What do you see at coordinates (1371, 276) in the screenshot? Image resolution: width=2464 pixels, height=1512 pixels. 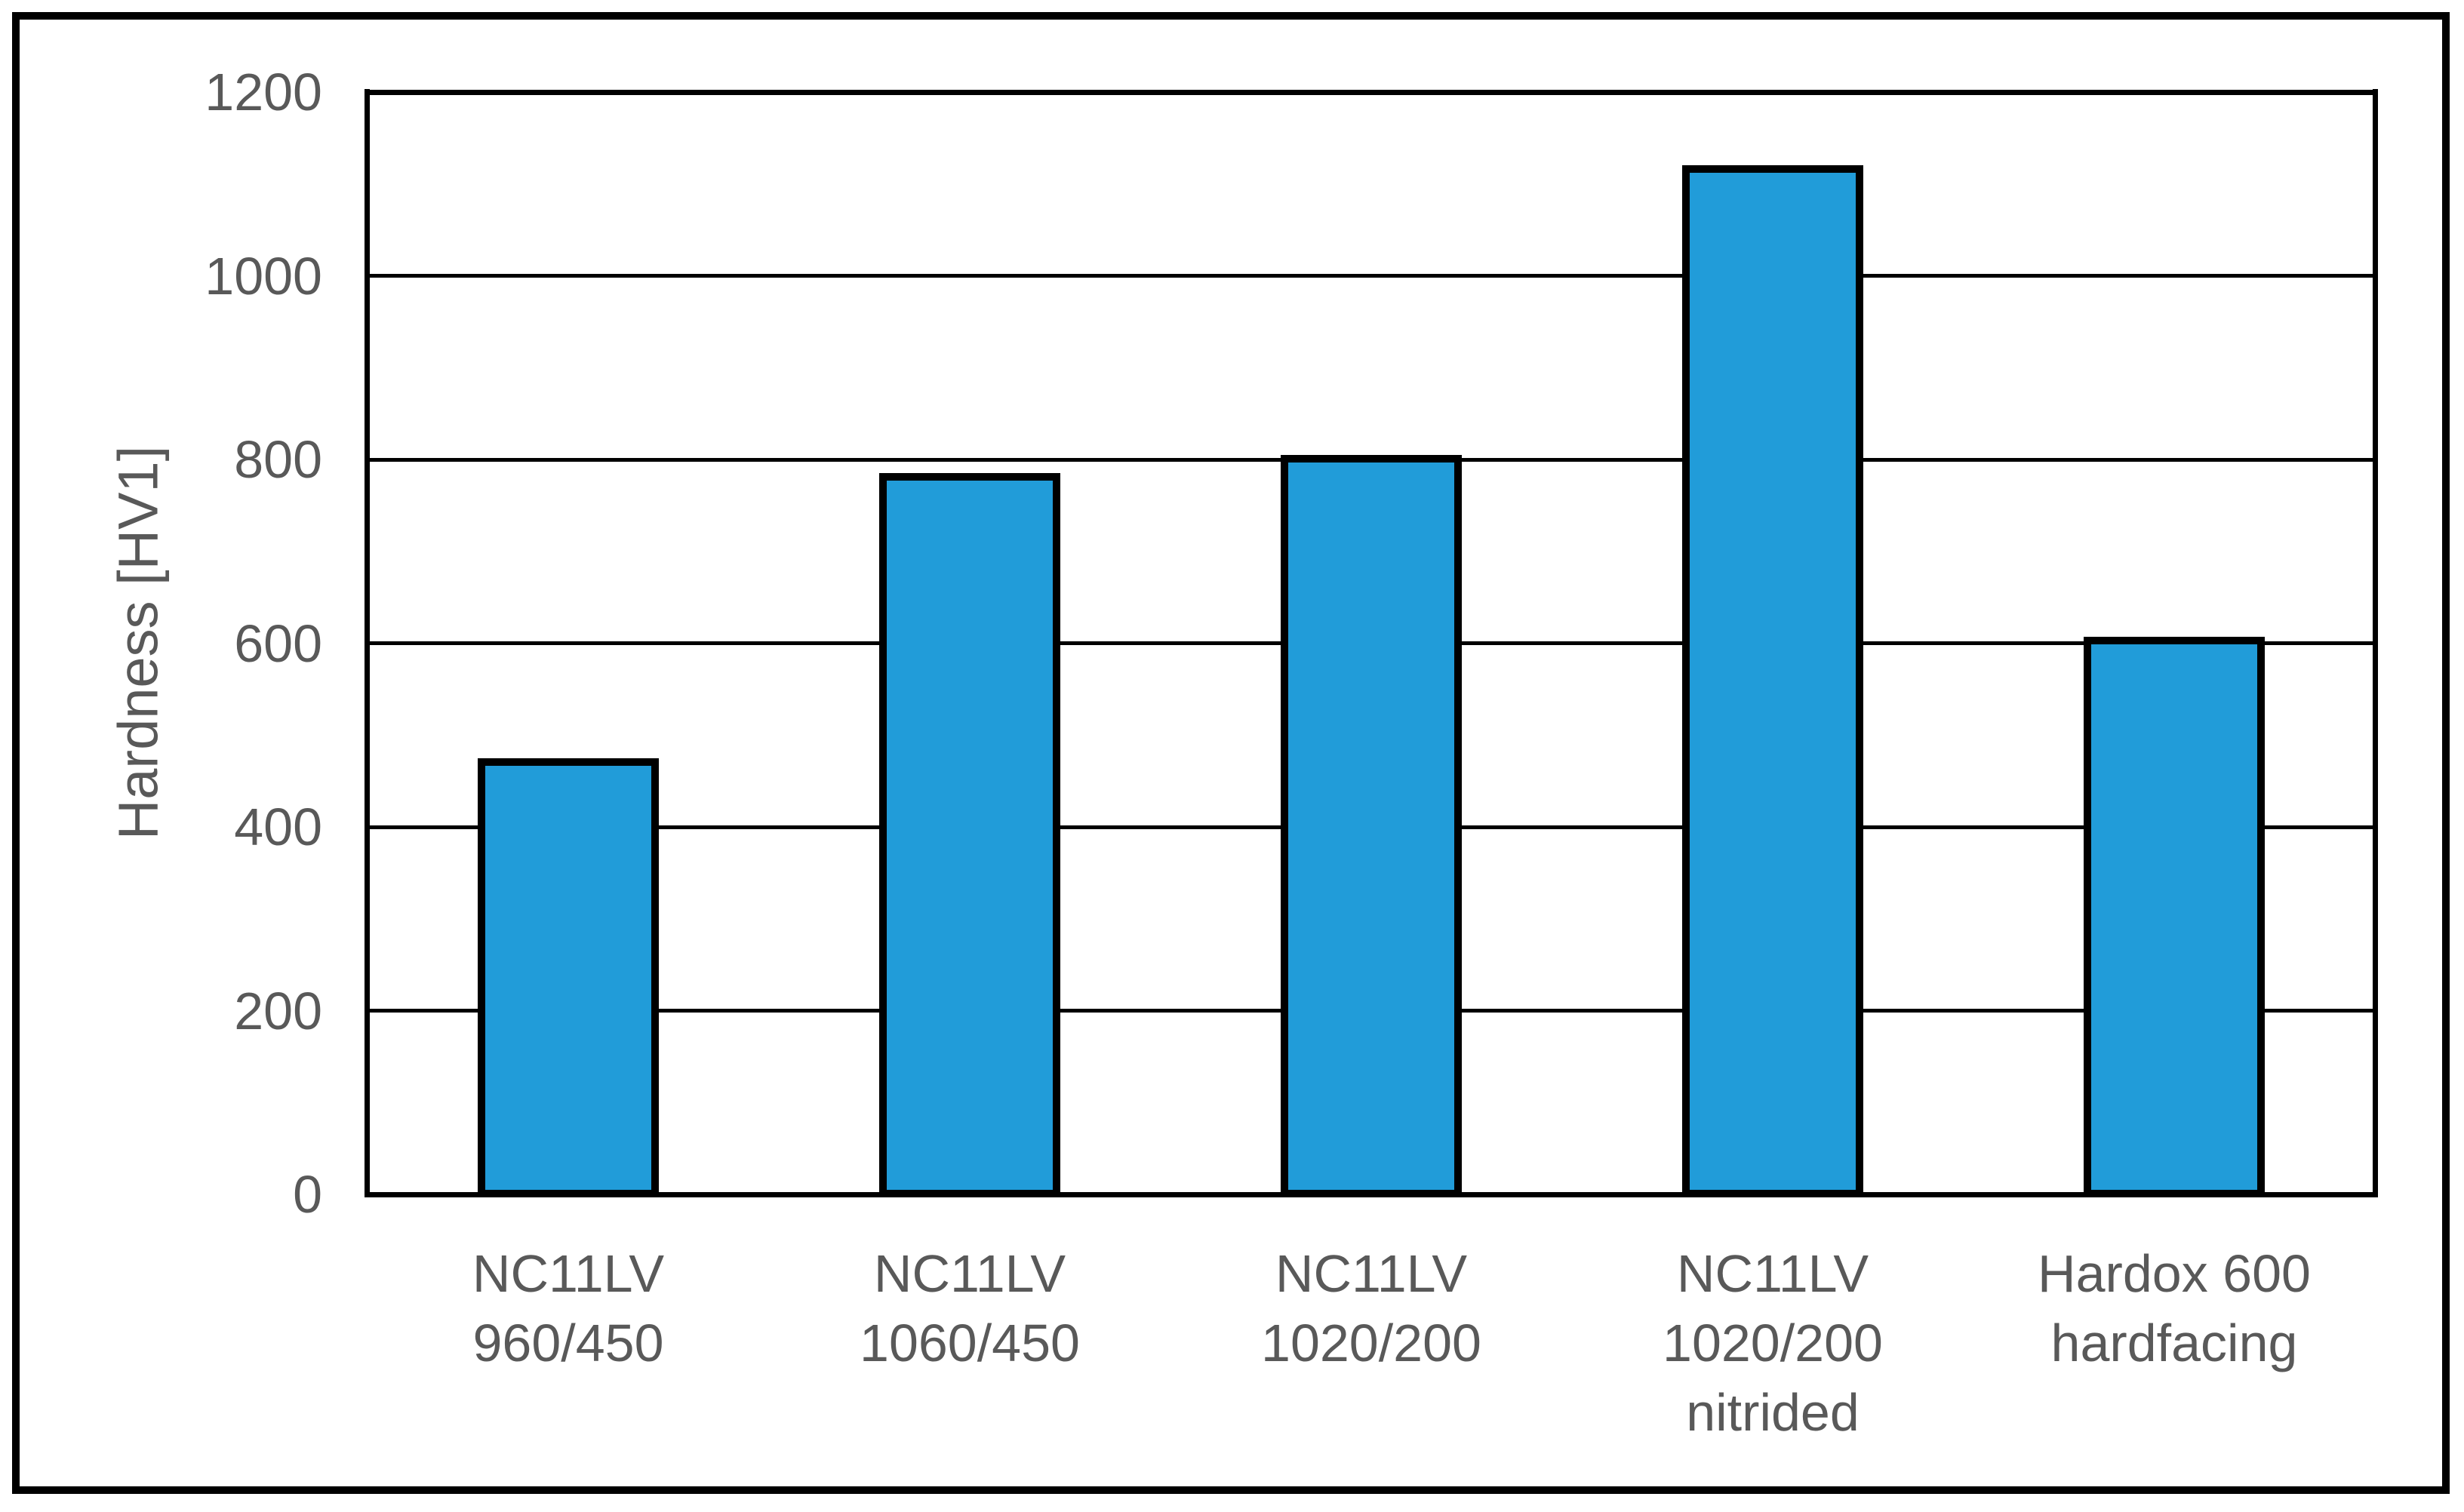 I see `gridline` at bounding box center [1371, 276].